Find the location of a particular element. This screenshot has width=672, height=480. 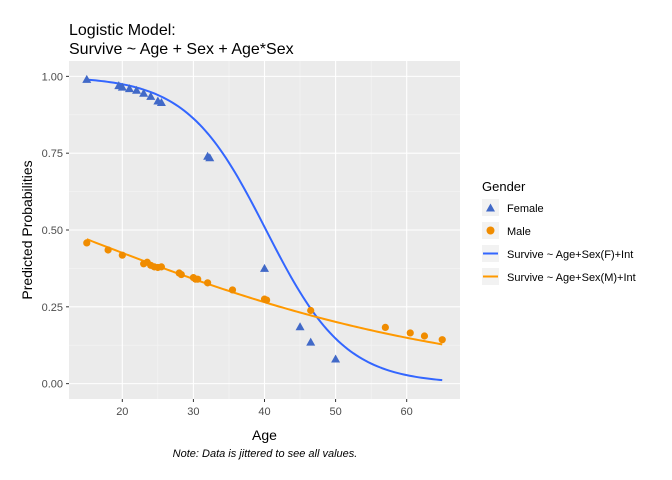

legend-title: Gender is located at coordinates (504, 186).